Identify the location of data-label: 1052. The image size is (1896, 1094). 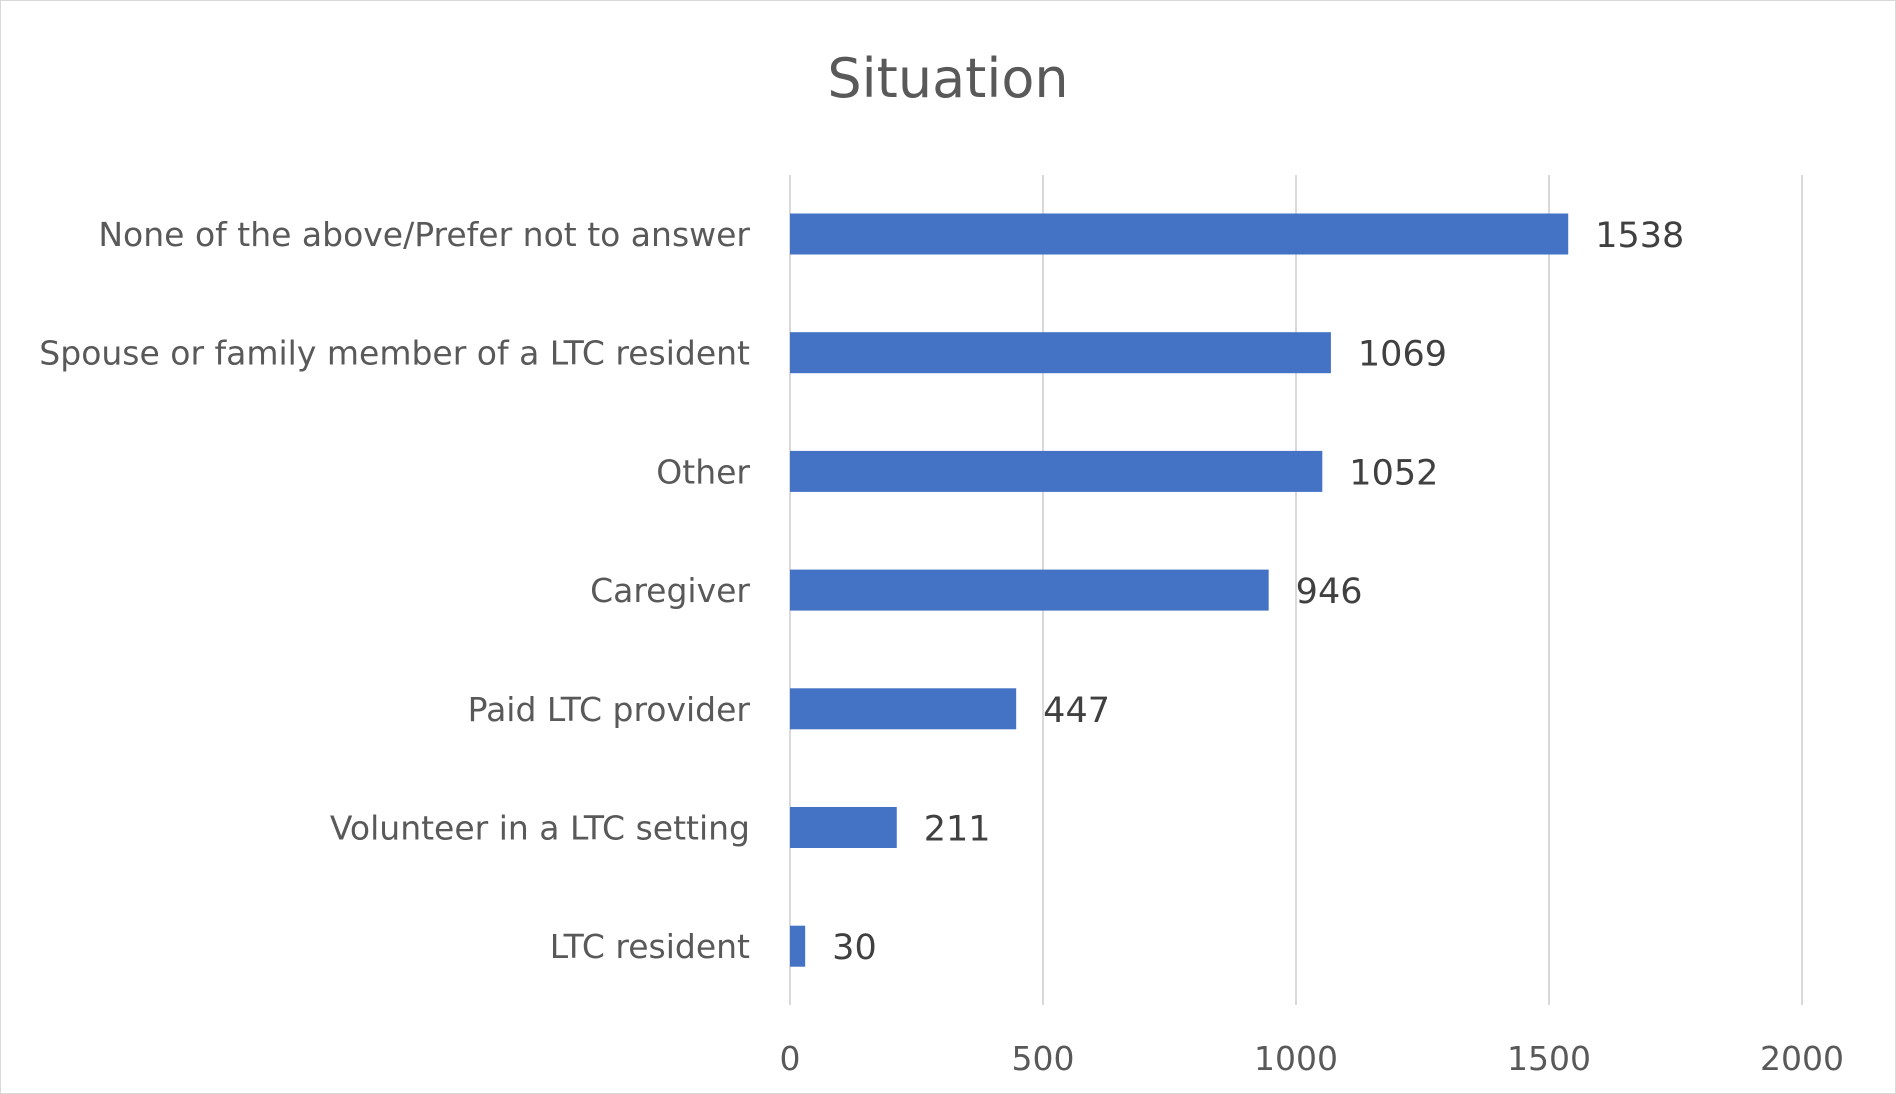
(1393, 473).